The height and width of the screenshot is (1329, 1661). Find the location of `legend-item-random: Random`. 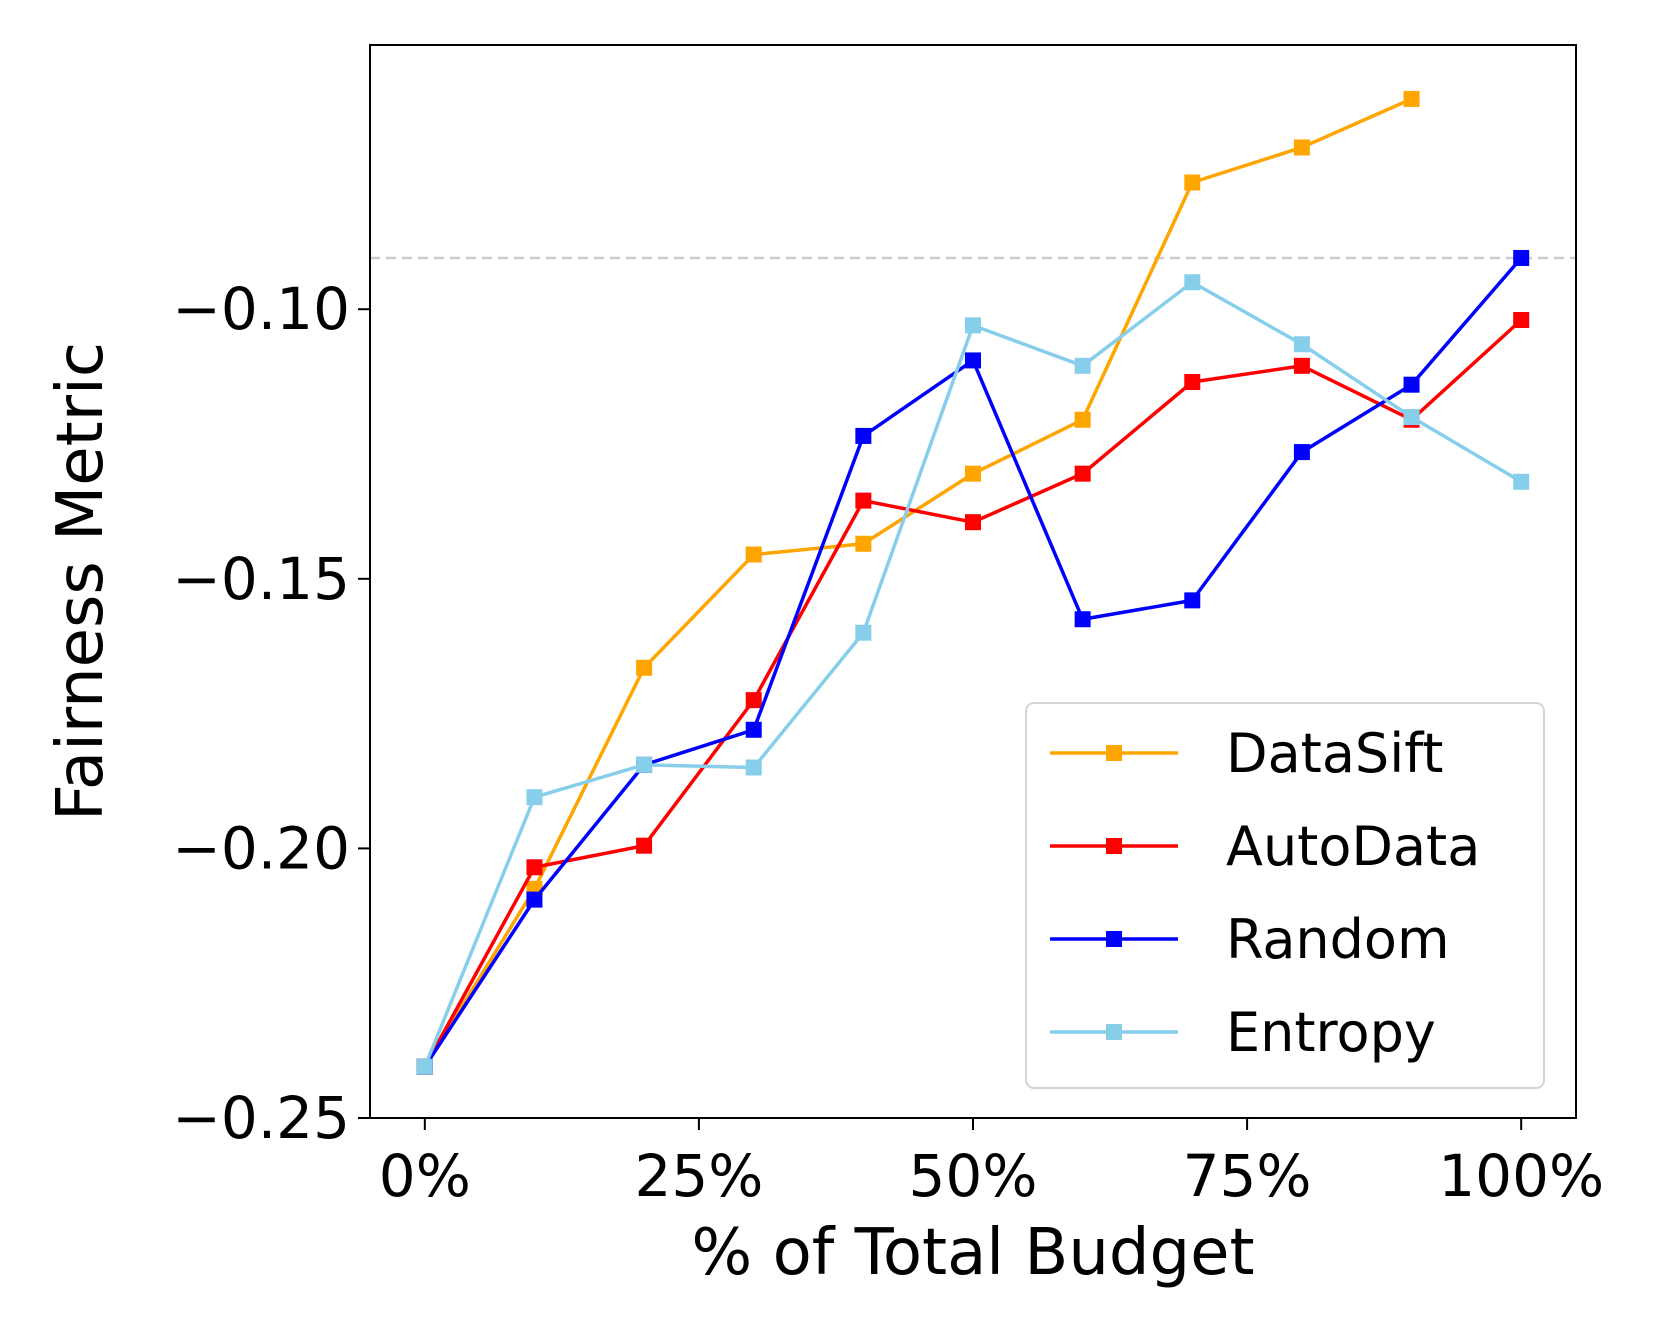

legend-item-random: Random is located at coordinates (1250, 939).